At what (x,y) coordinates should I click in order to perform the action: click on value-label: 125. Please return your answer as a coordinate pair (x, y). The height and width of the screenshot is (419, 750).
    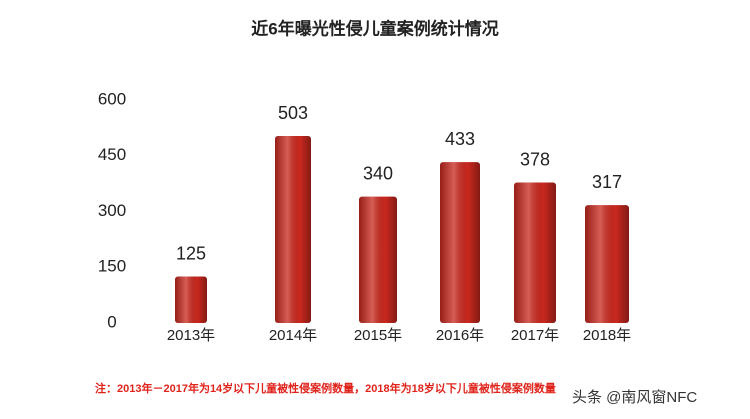
    Looking at the image, I should click on (191, 253).